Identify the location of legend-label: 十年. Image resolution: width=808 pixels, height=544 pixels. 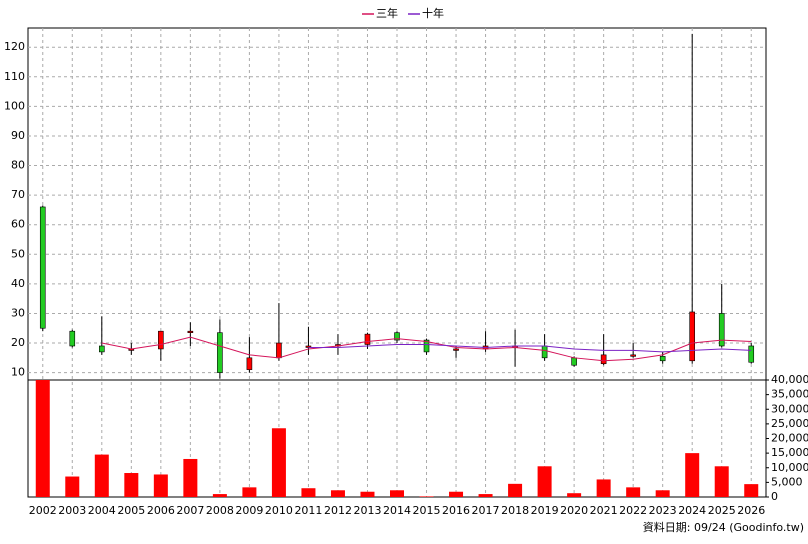
(433, 13).